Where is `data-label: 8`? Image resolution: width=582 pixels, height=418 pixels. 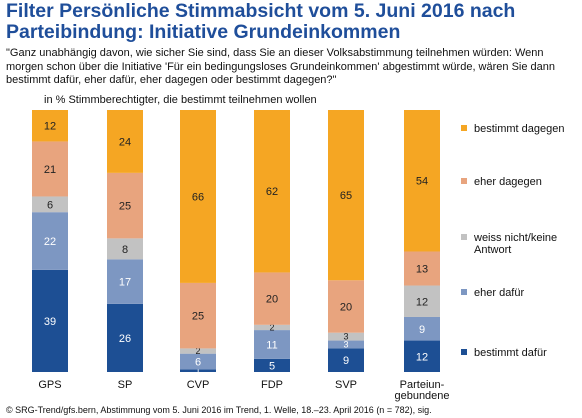
data-label: 8 is located at coordinates (125, 250).